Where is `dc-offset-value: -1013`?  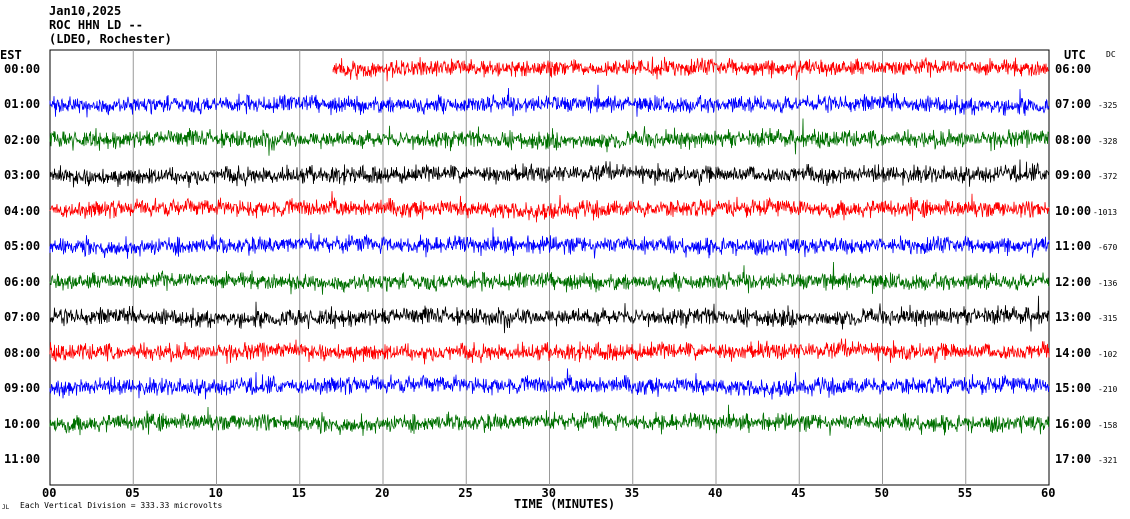
dc-offset-value: -1013 is located at coordinates (1105, 212).